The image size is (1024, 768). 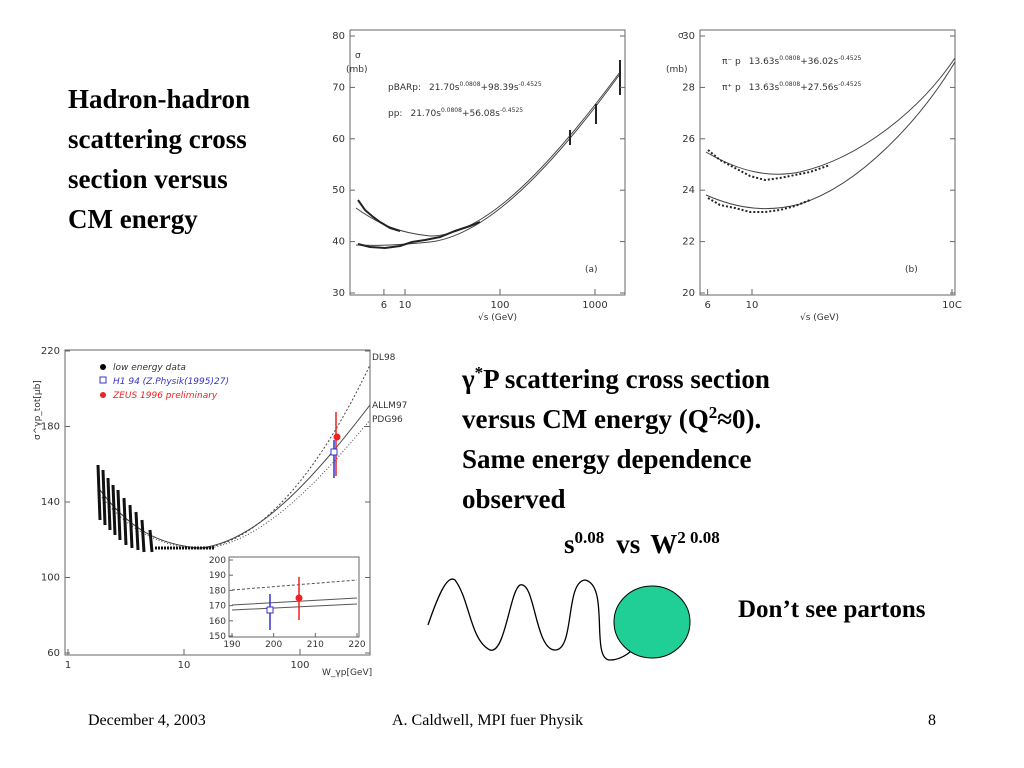 I want to click on formula-name: π⁺ p, so click(x=731, y=88).